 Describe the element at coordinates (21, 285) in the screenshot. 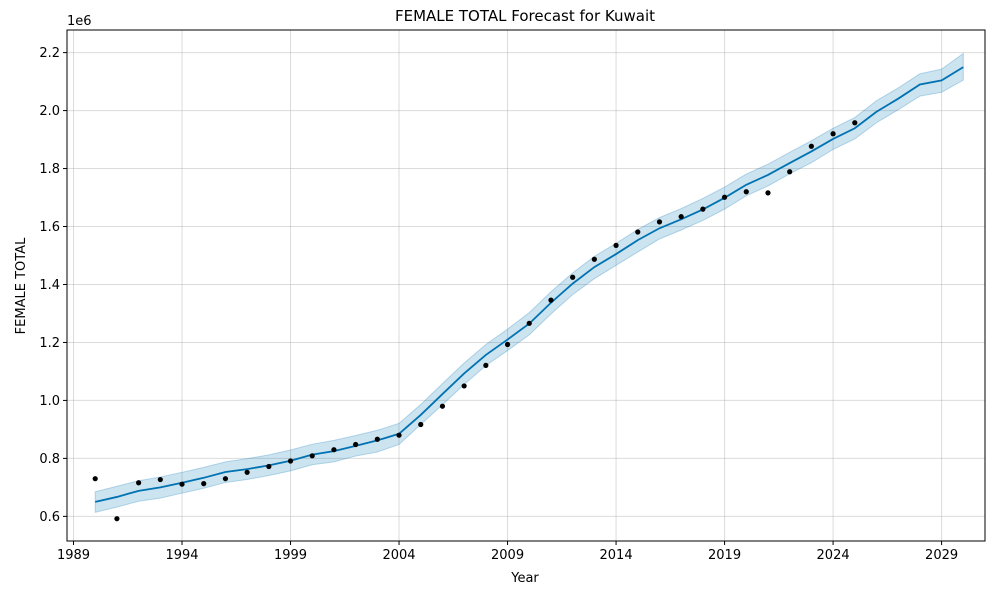

I see `y-axis-title: FEMALE TOTAL` at that location.